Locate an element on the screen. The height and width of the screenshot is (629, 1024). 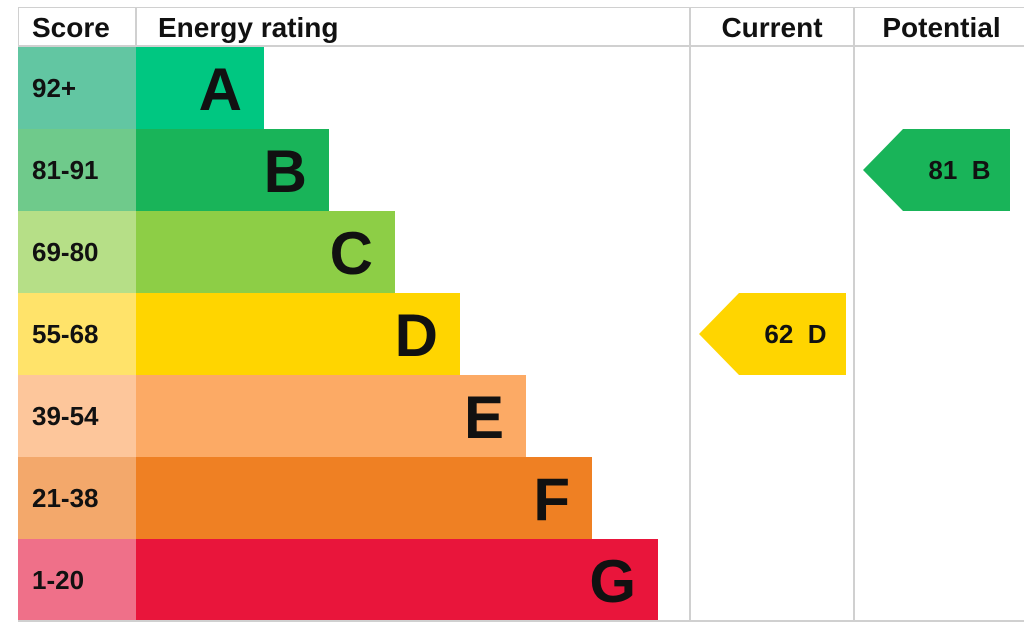
rating-bar-g: G is located at coordinates (397, 580).